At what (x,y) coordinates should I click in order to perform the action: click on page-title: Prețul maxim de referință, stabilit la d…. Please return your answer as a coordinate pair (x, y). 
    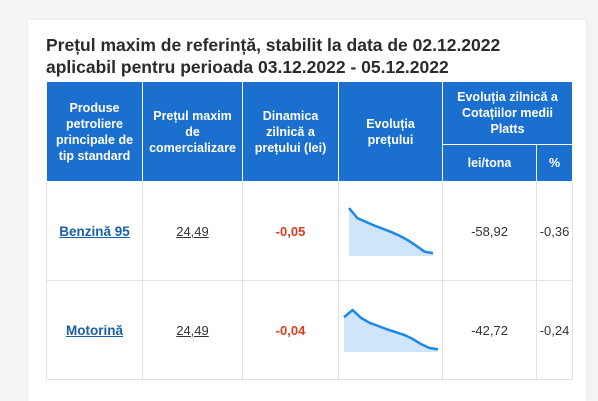
    Looking at the image, I should click on (273, 56).